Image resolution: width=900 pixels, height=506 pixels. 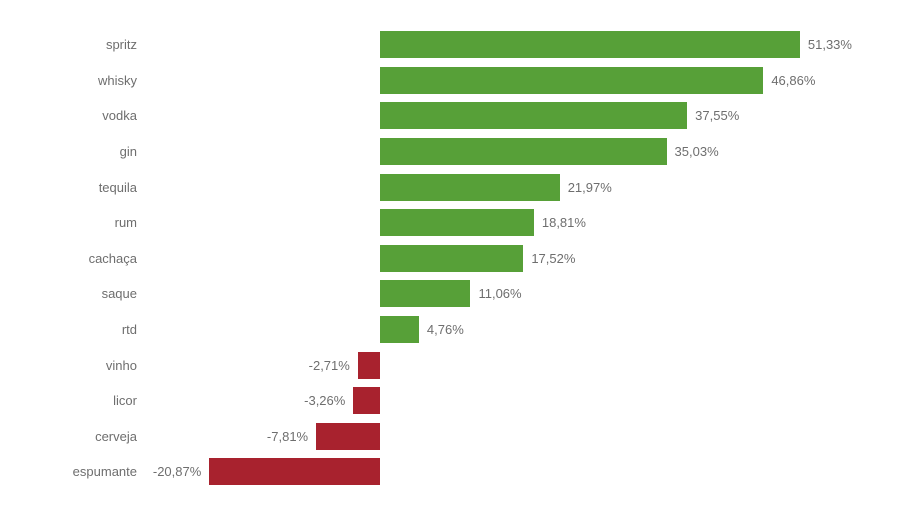 I want to click on value-label: 17,52%, so click(x=553, y=258).